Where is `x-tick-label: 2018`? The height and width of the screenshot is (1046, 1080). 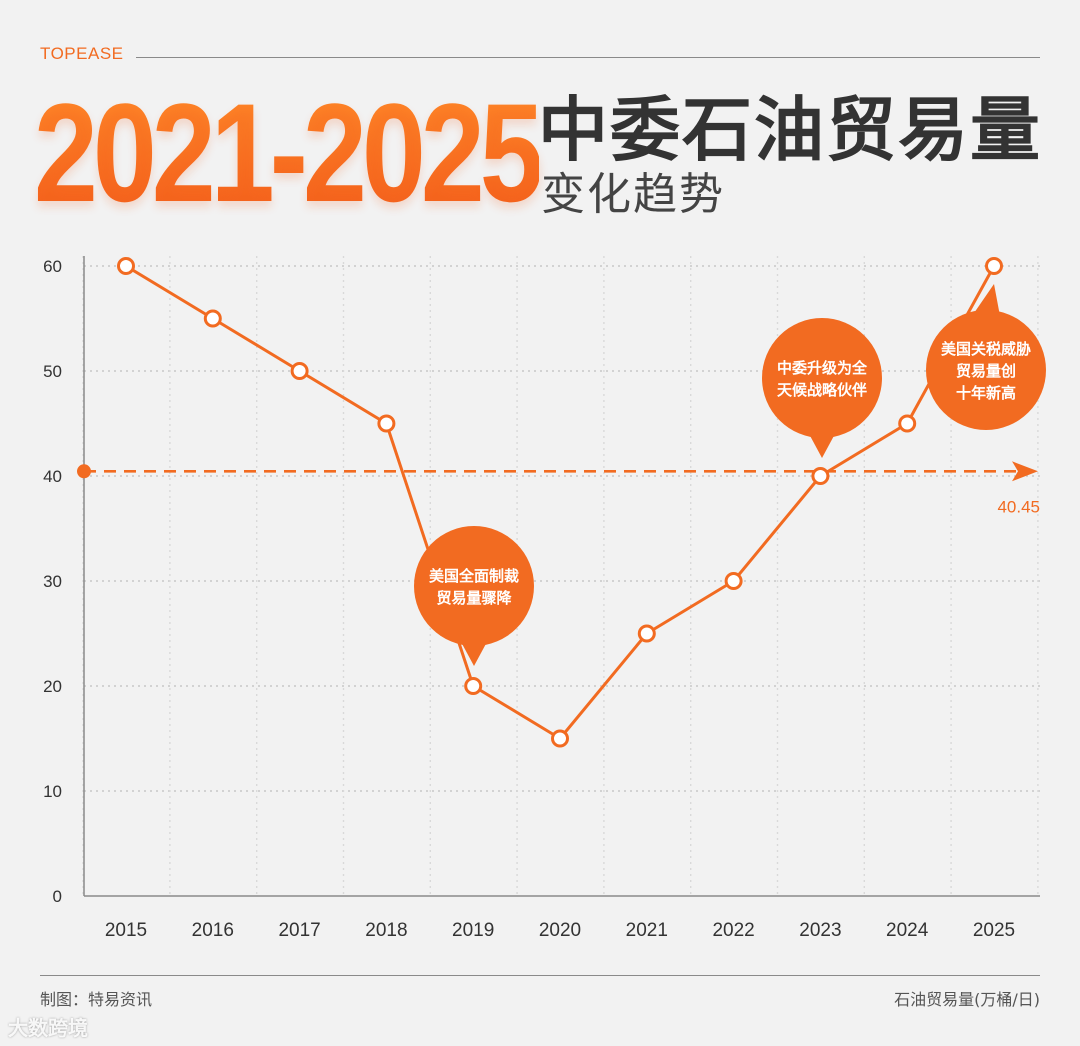 x-tick-label: 2018 is located at coordinates (386, 930).